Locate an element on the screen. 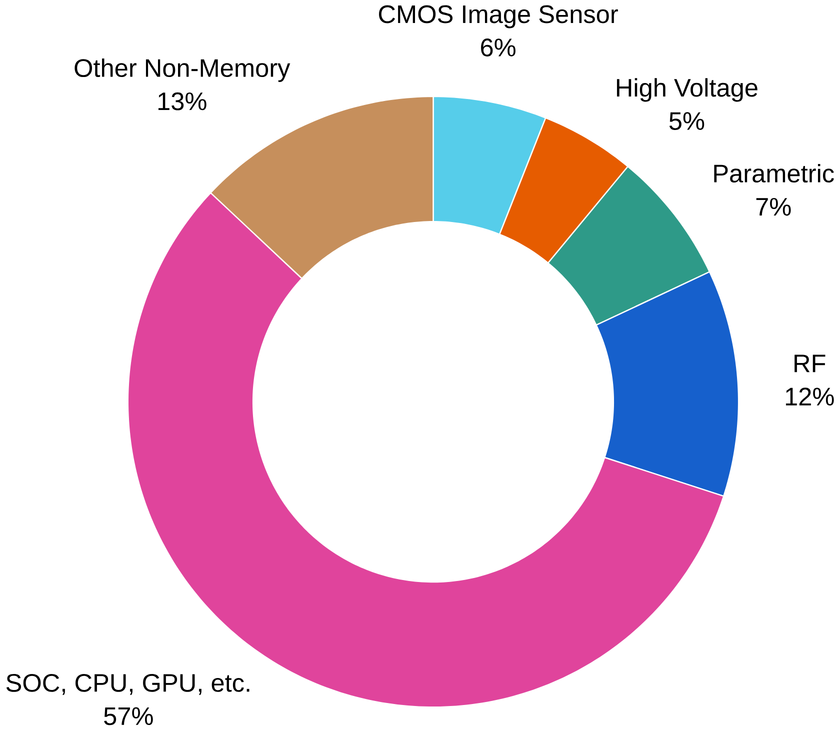 This screenshot has width=840, height=730. data-label: 5% is located at coordinates (686, 121).